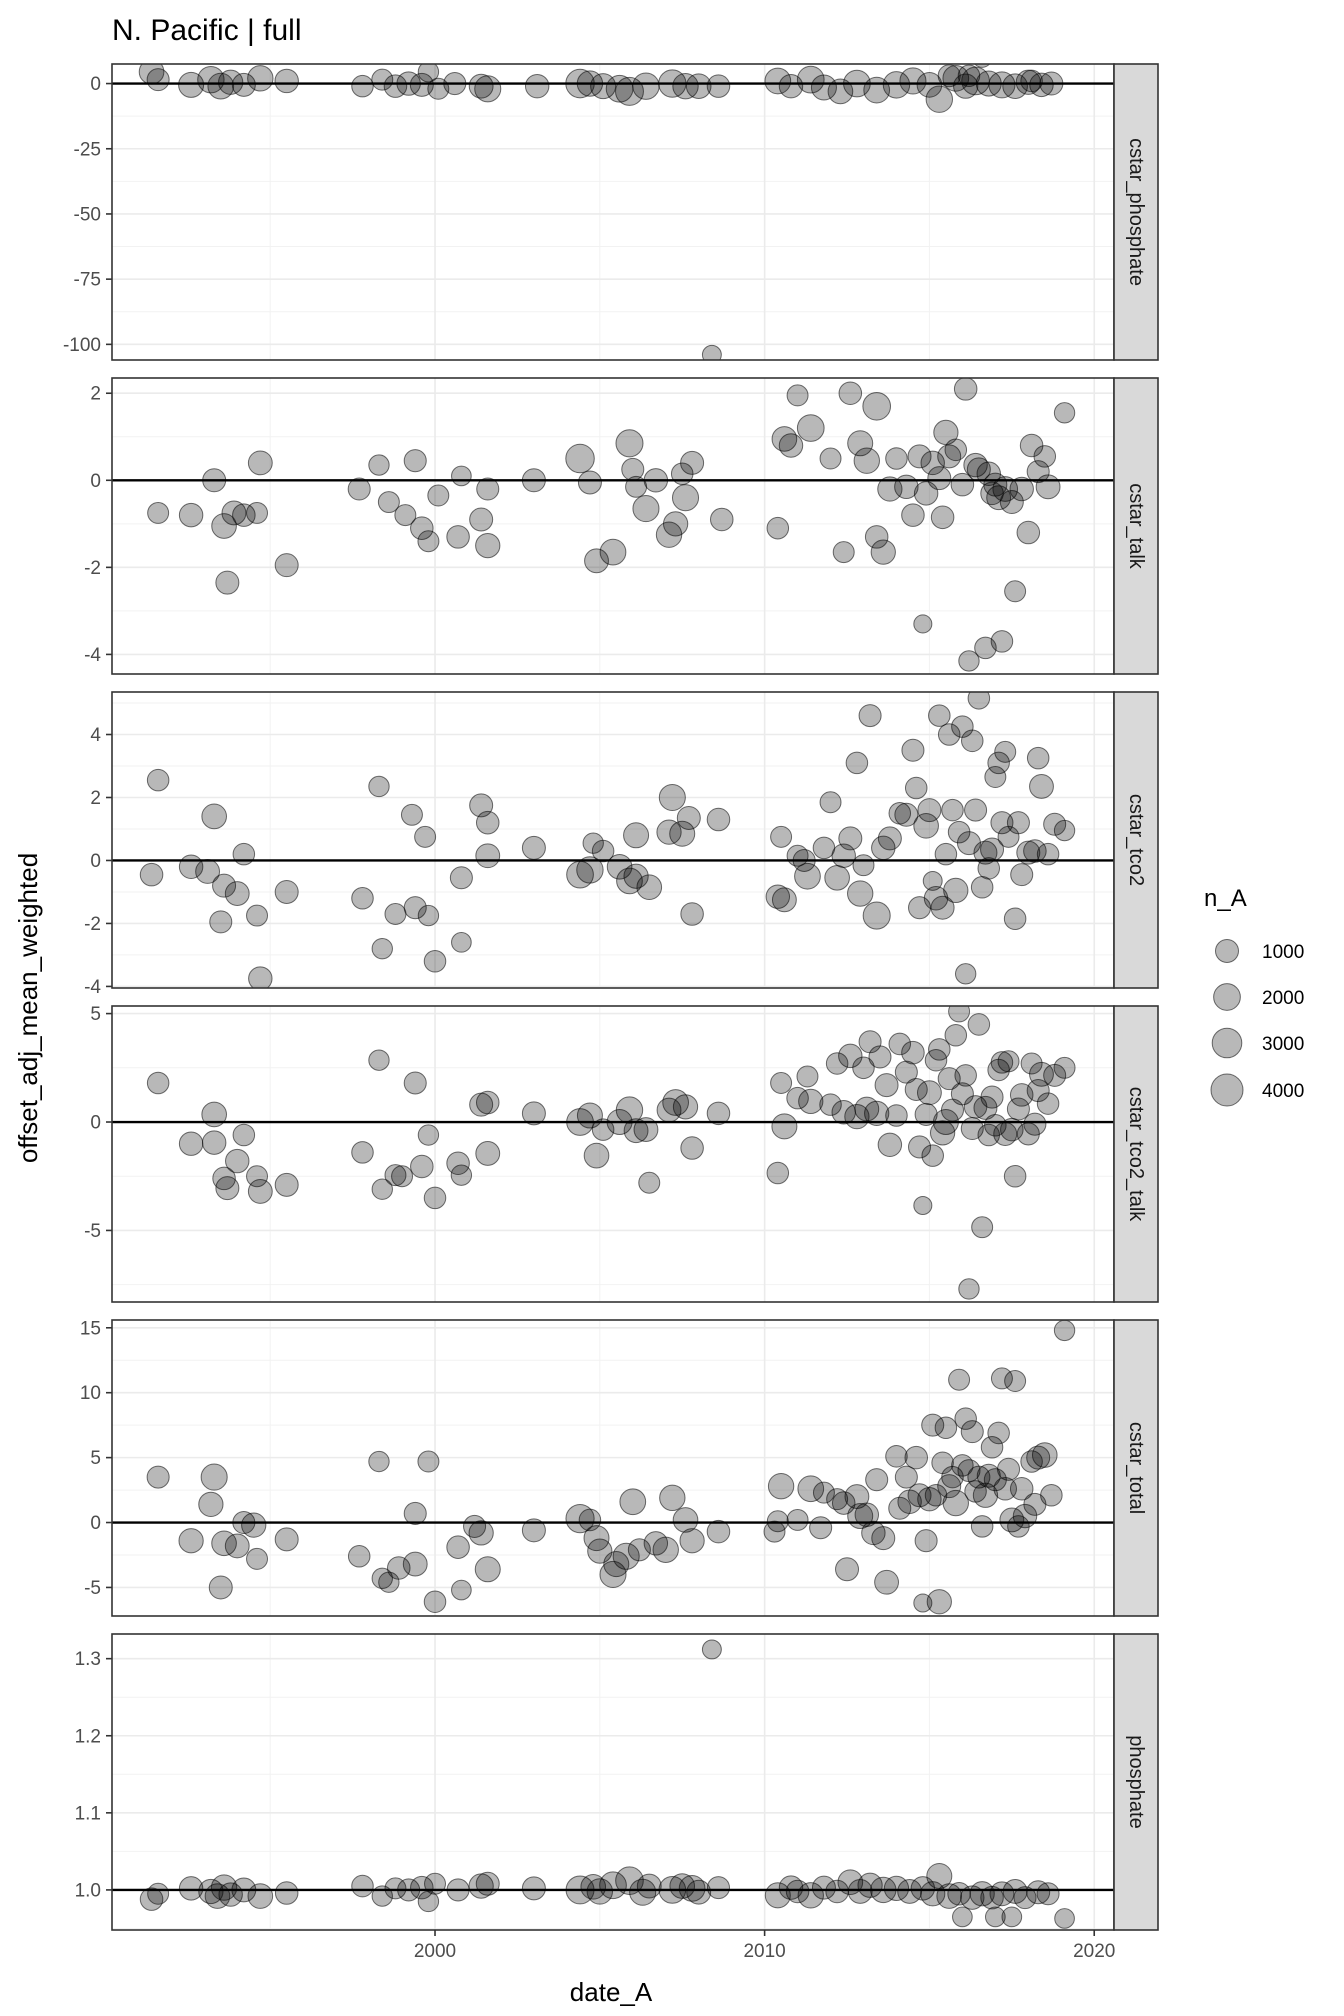 This screenshot has width=1344, height=2016. I want to click on legend-key, so click(1227, 951).